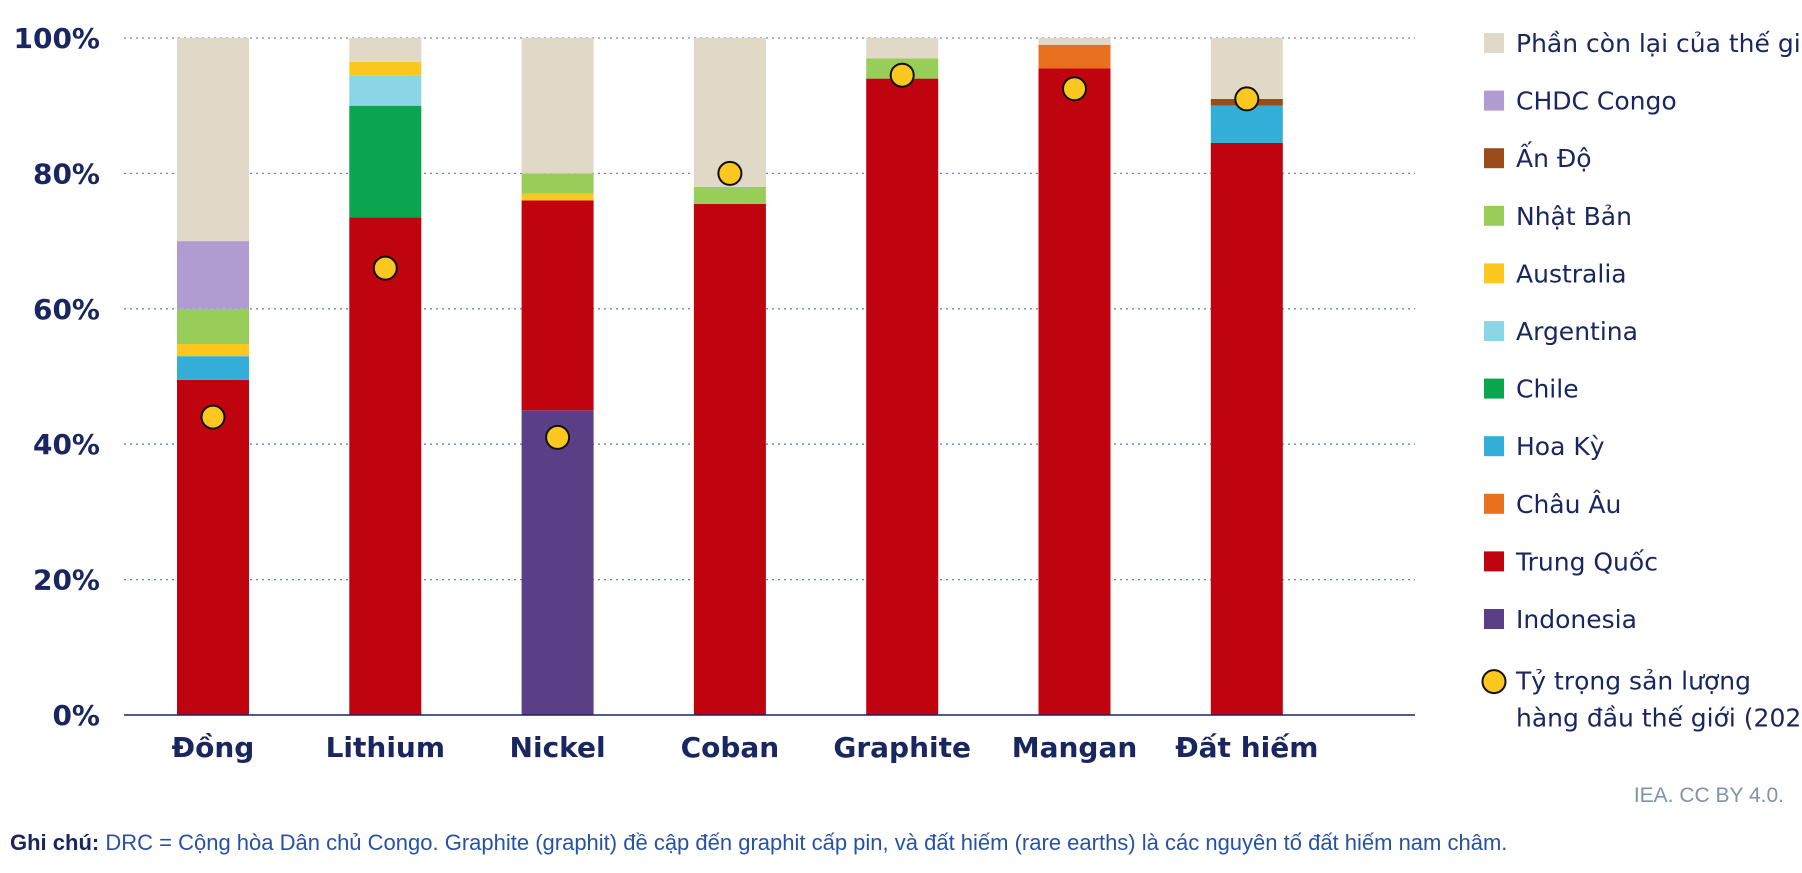 The height and width of the screenshot is (873, 1802). I want to click on x-tick-label: Graphite, so click(902, 747).